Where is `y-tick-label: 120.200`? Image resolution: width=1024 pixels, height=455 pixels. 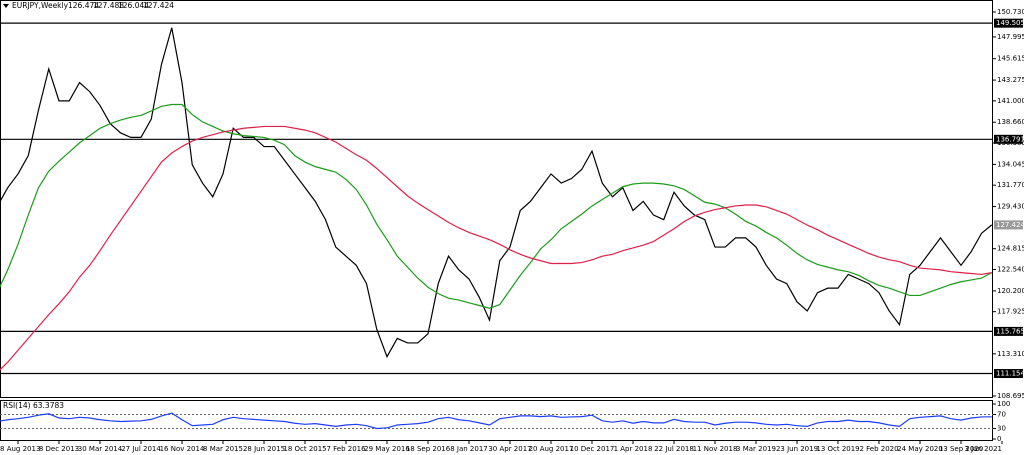 y-tick-label: 120.200 is located at coordinates (1010, 291).